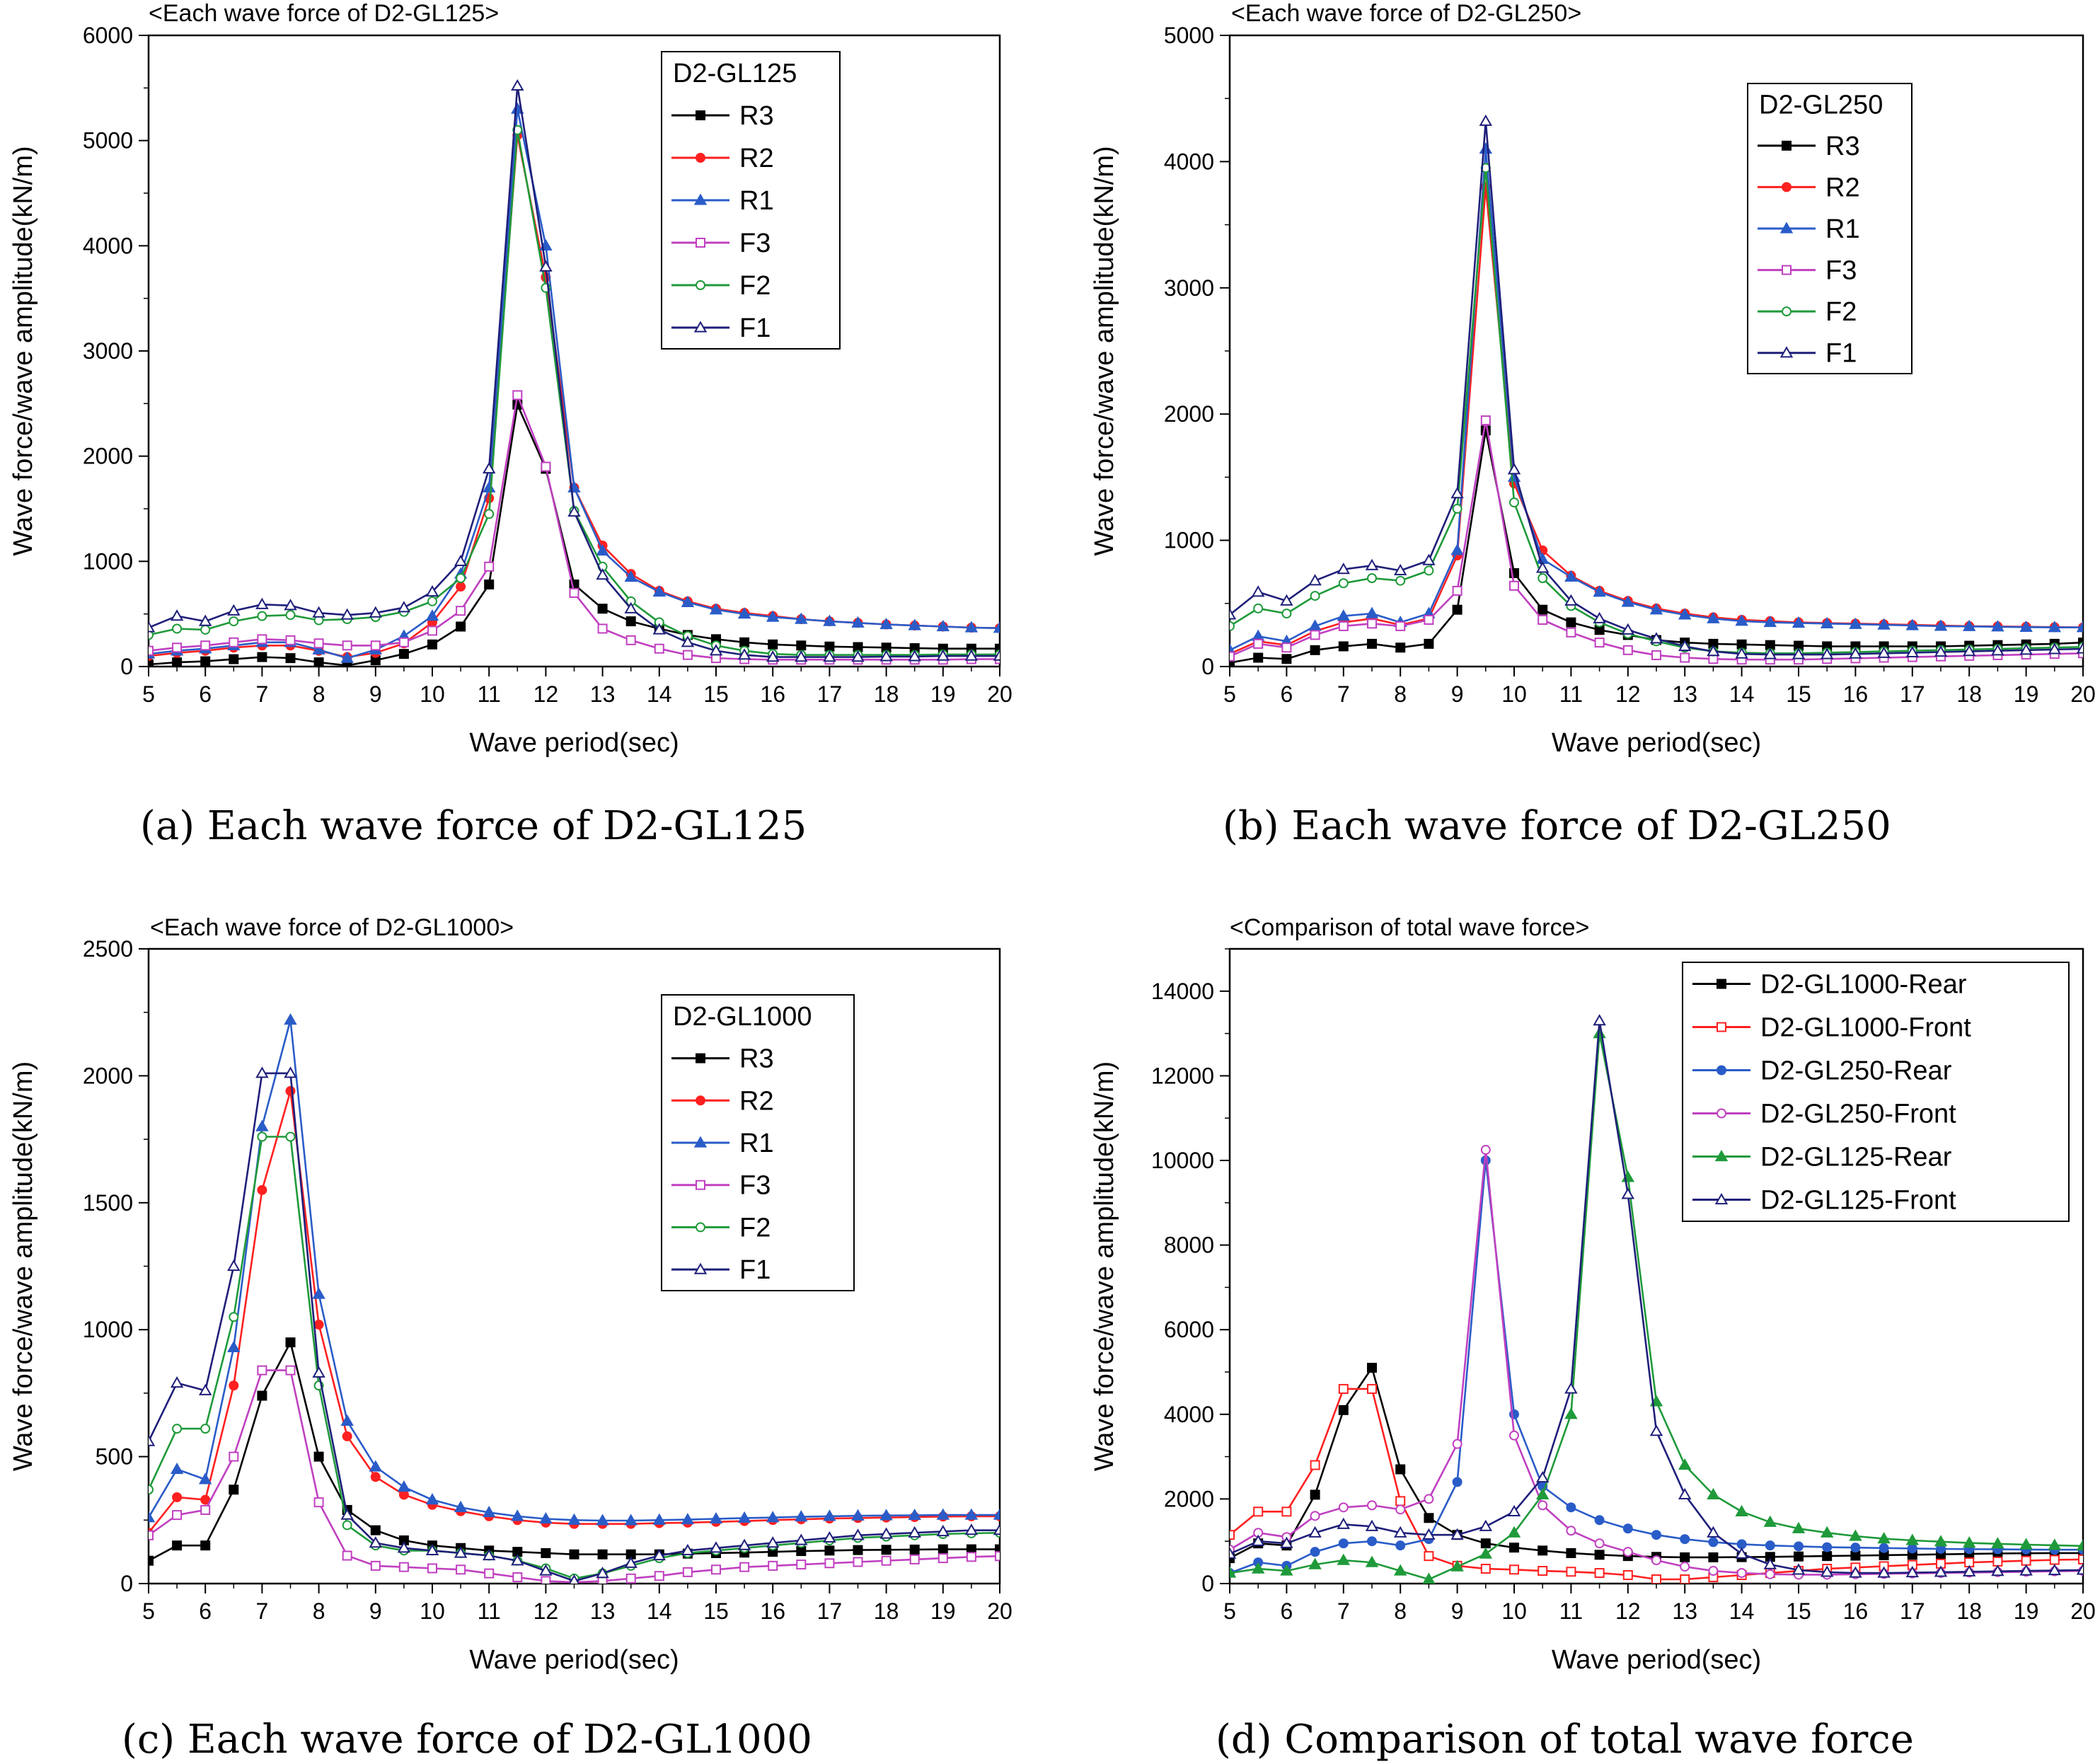  I want to click on y-tick-label: 4000, so click(108, 245).